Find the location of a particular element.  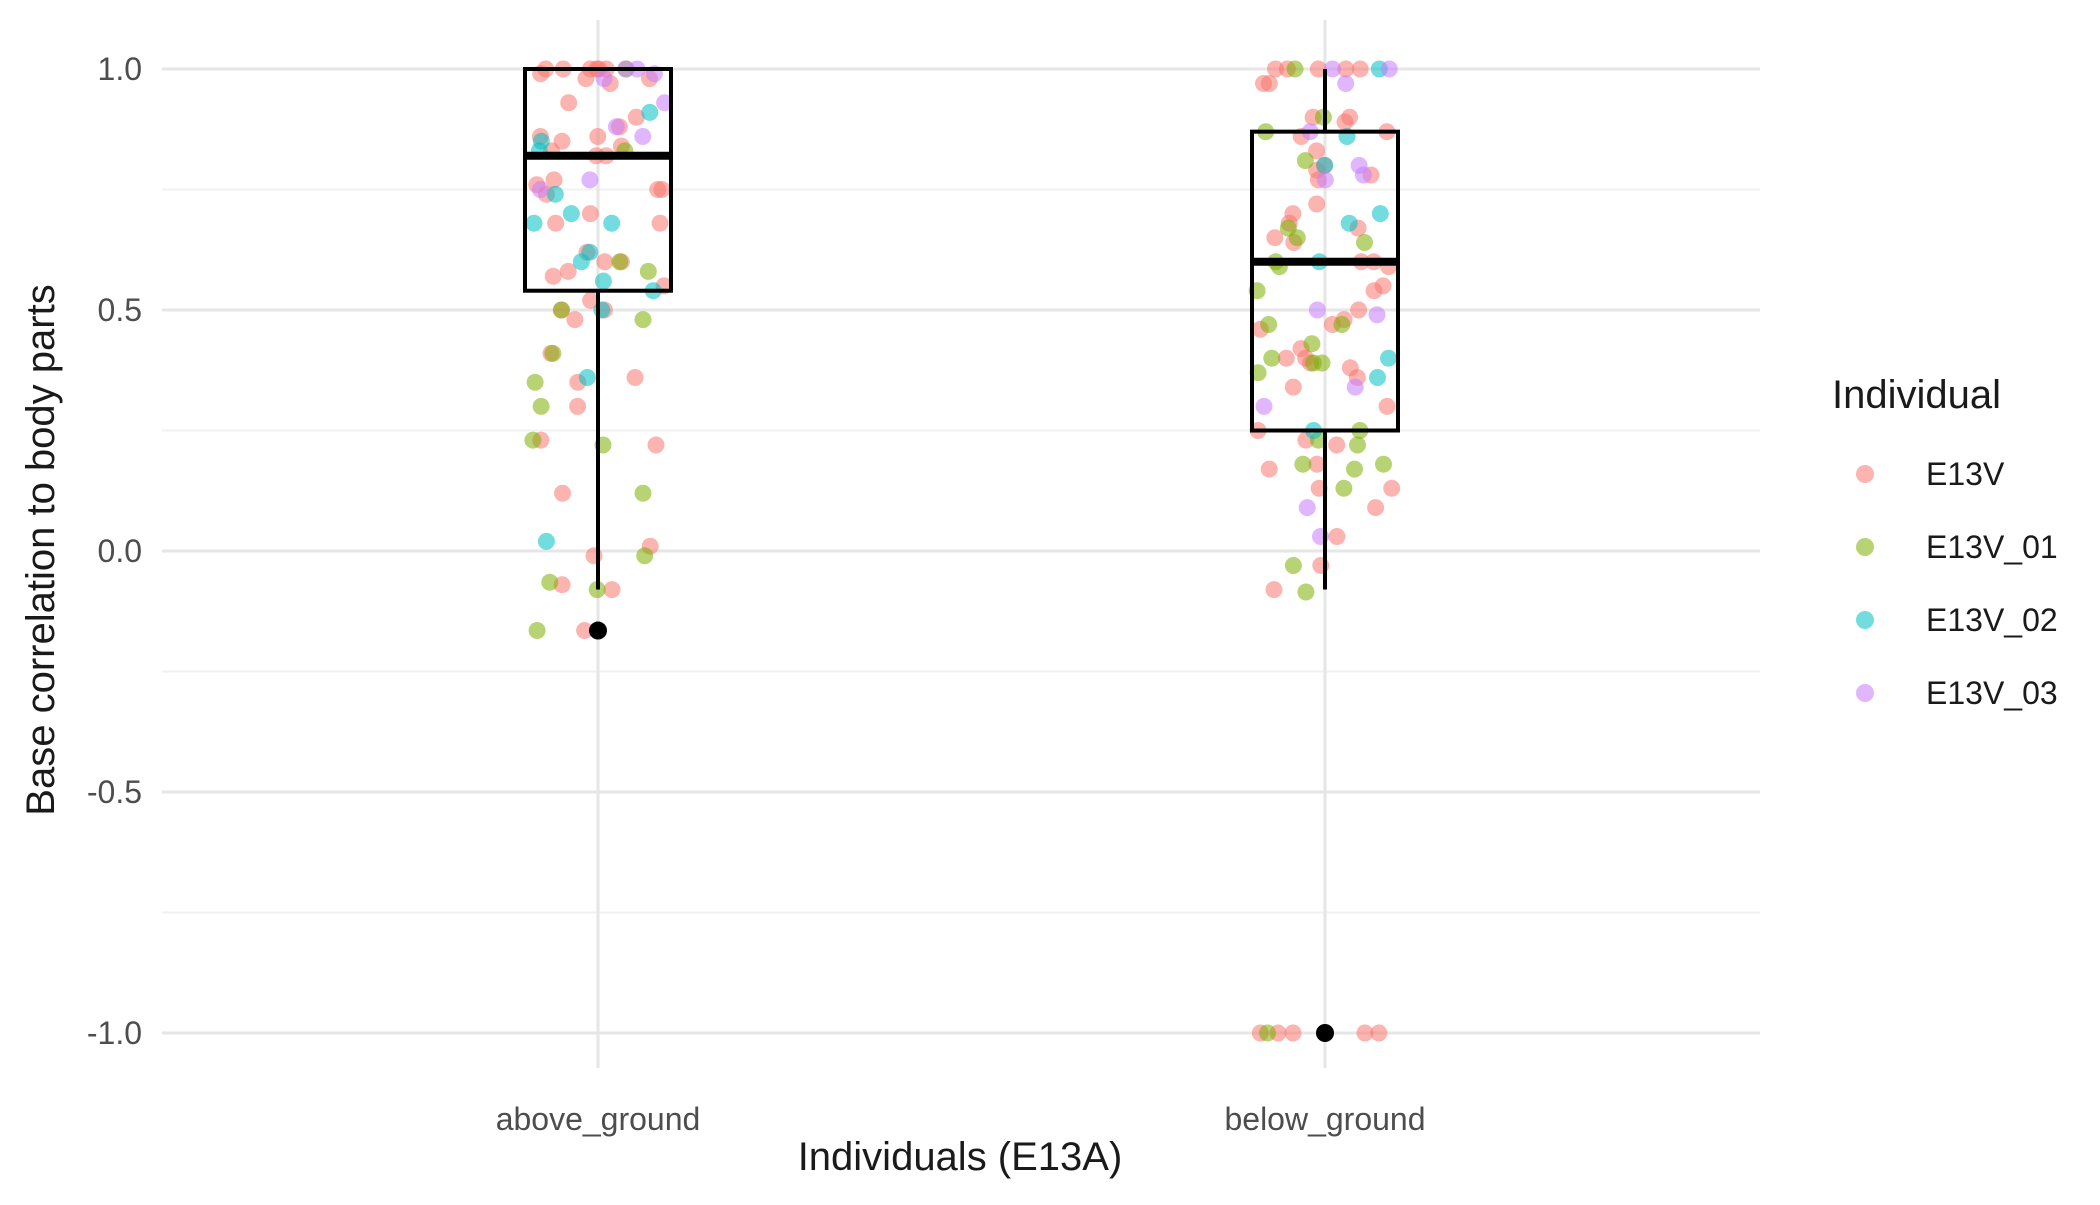

y-tick-label: 0.5 is located at coordinates (120, 310).